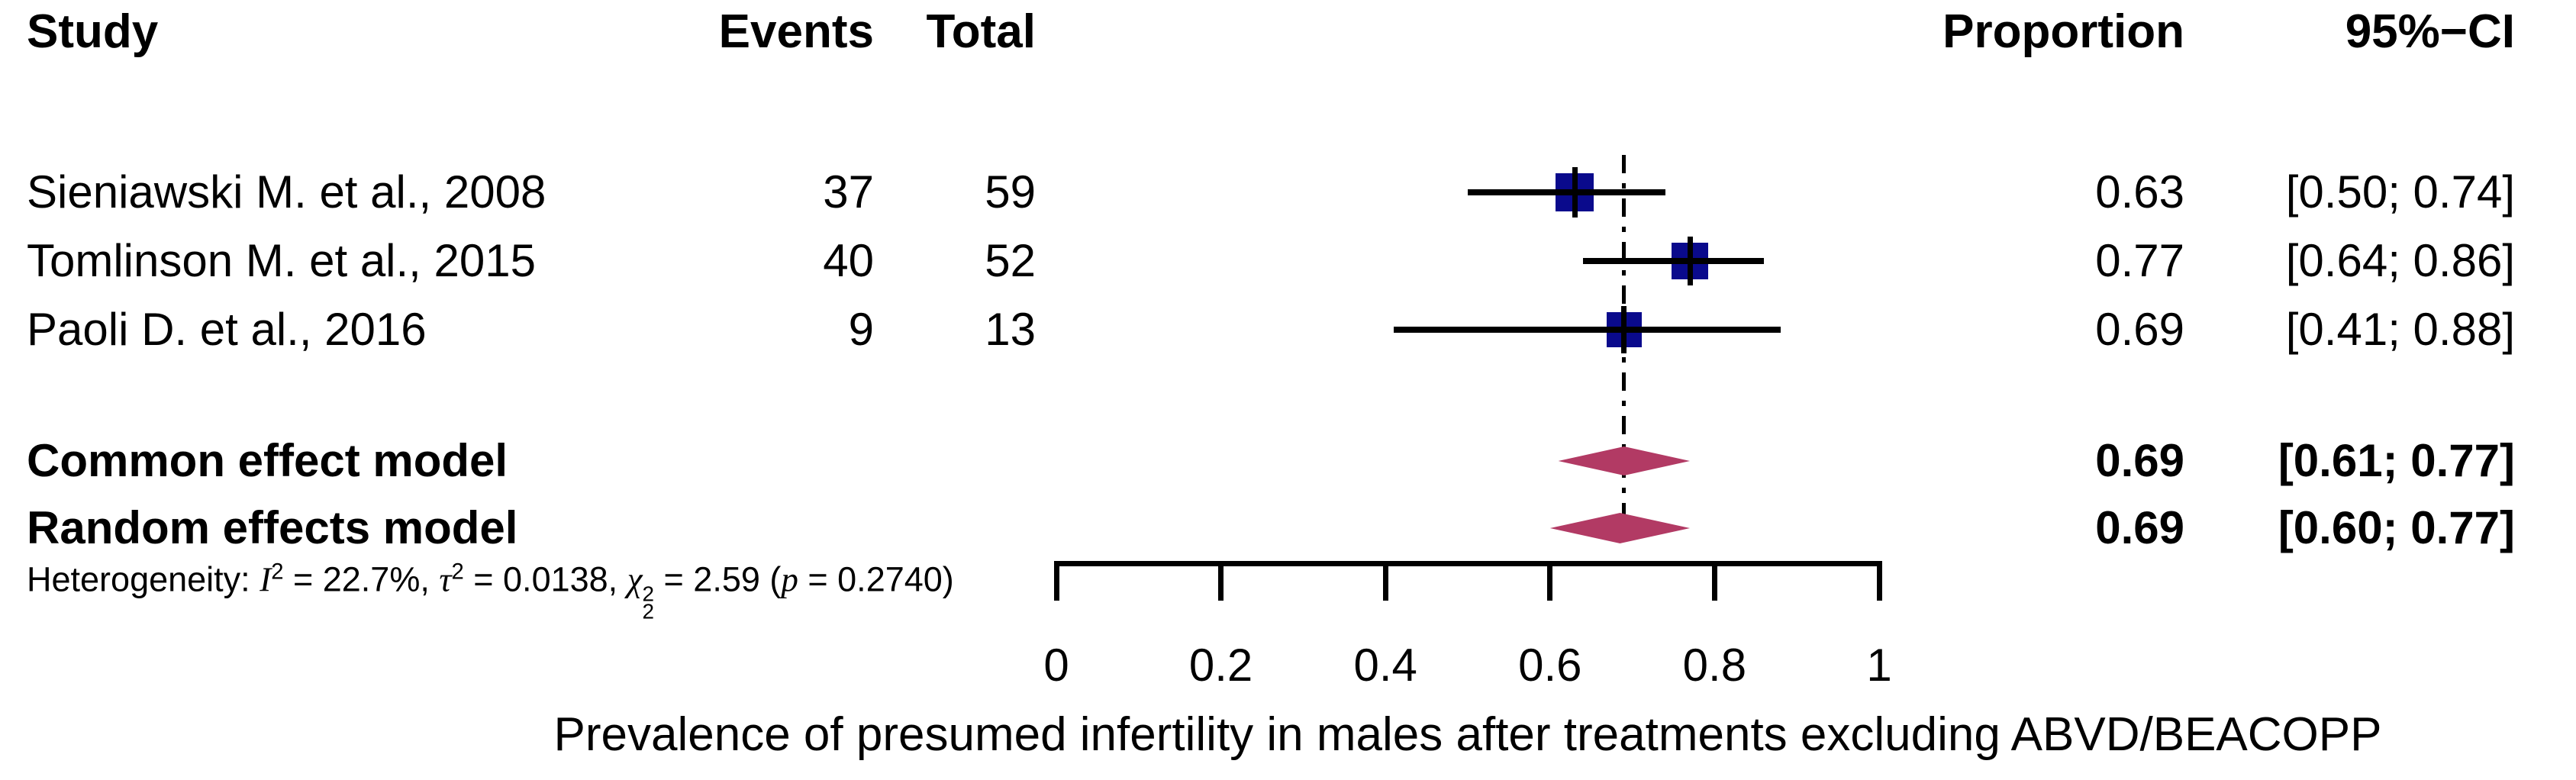 The image size is (2576, 780). Describe the element at coordinates (2139, 192) in the screenshot. I see `study-proportion: 0.63` at that location.